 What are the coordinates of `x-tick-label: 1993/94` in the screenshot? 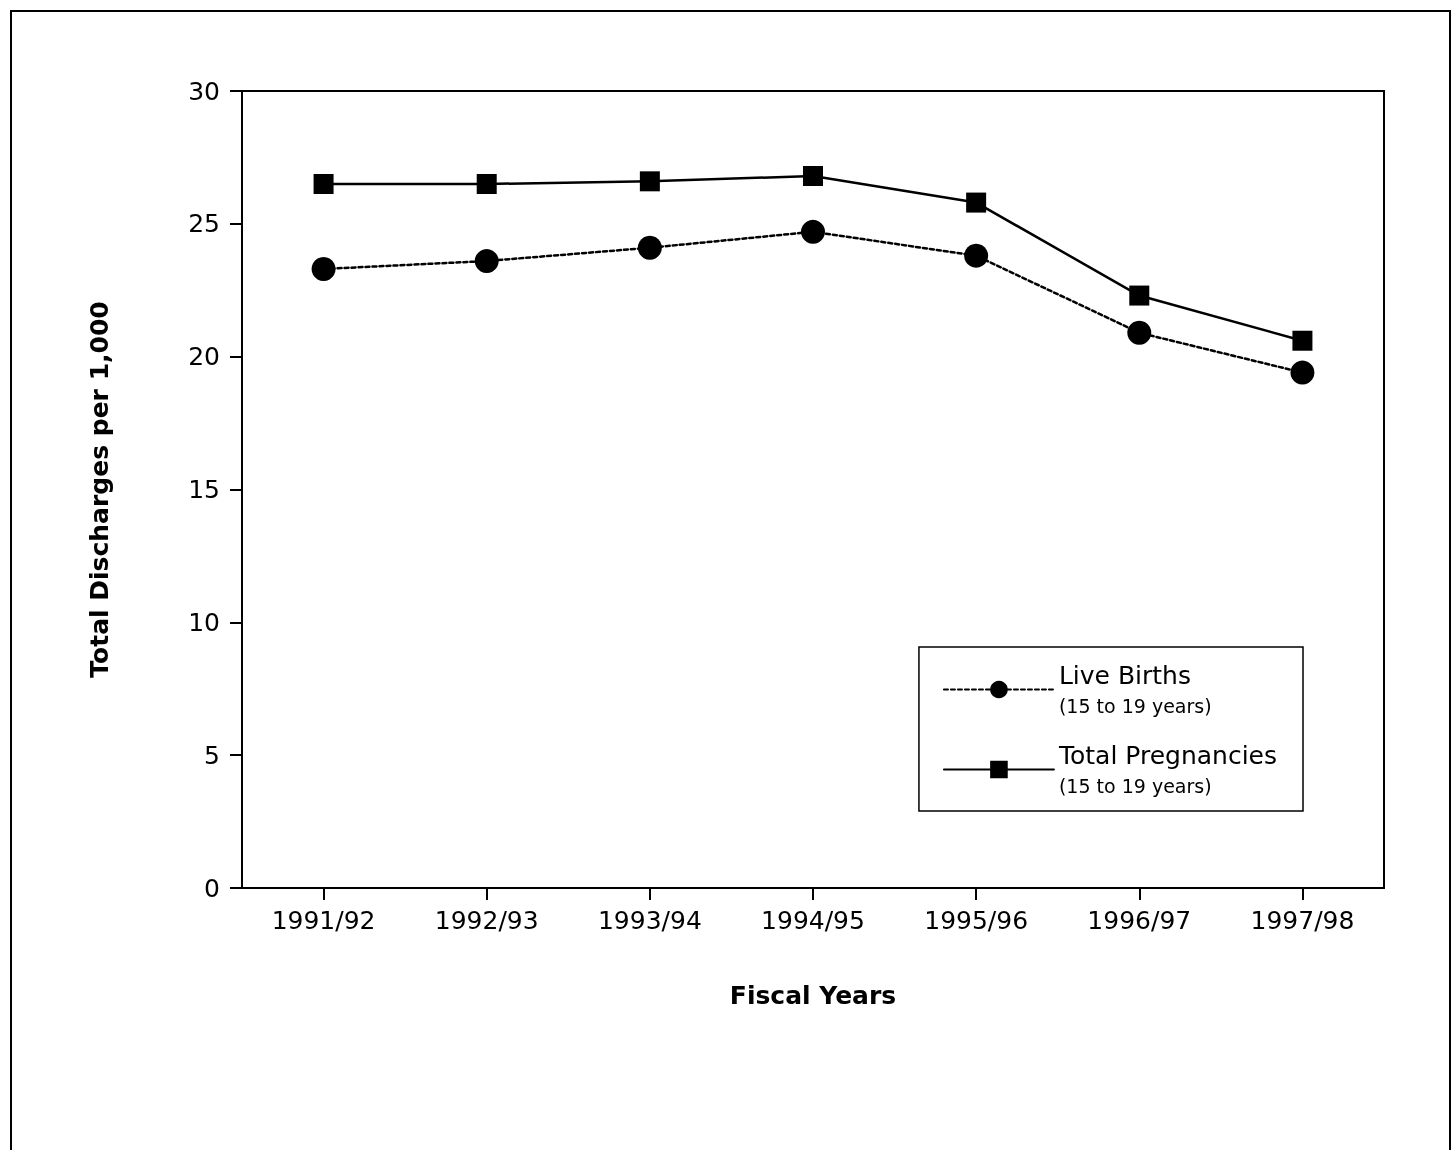 It's located at (649, 920).